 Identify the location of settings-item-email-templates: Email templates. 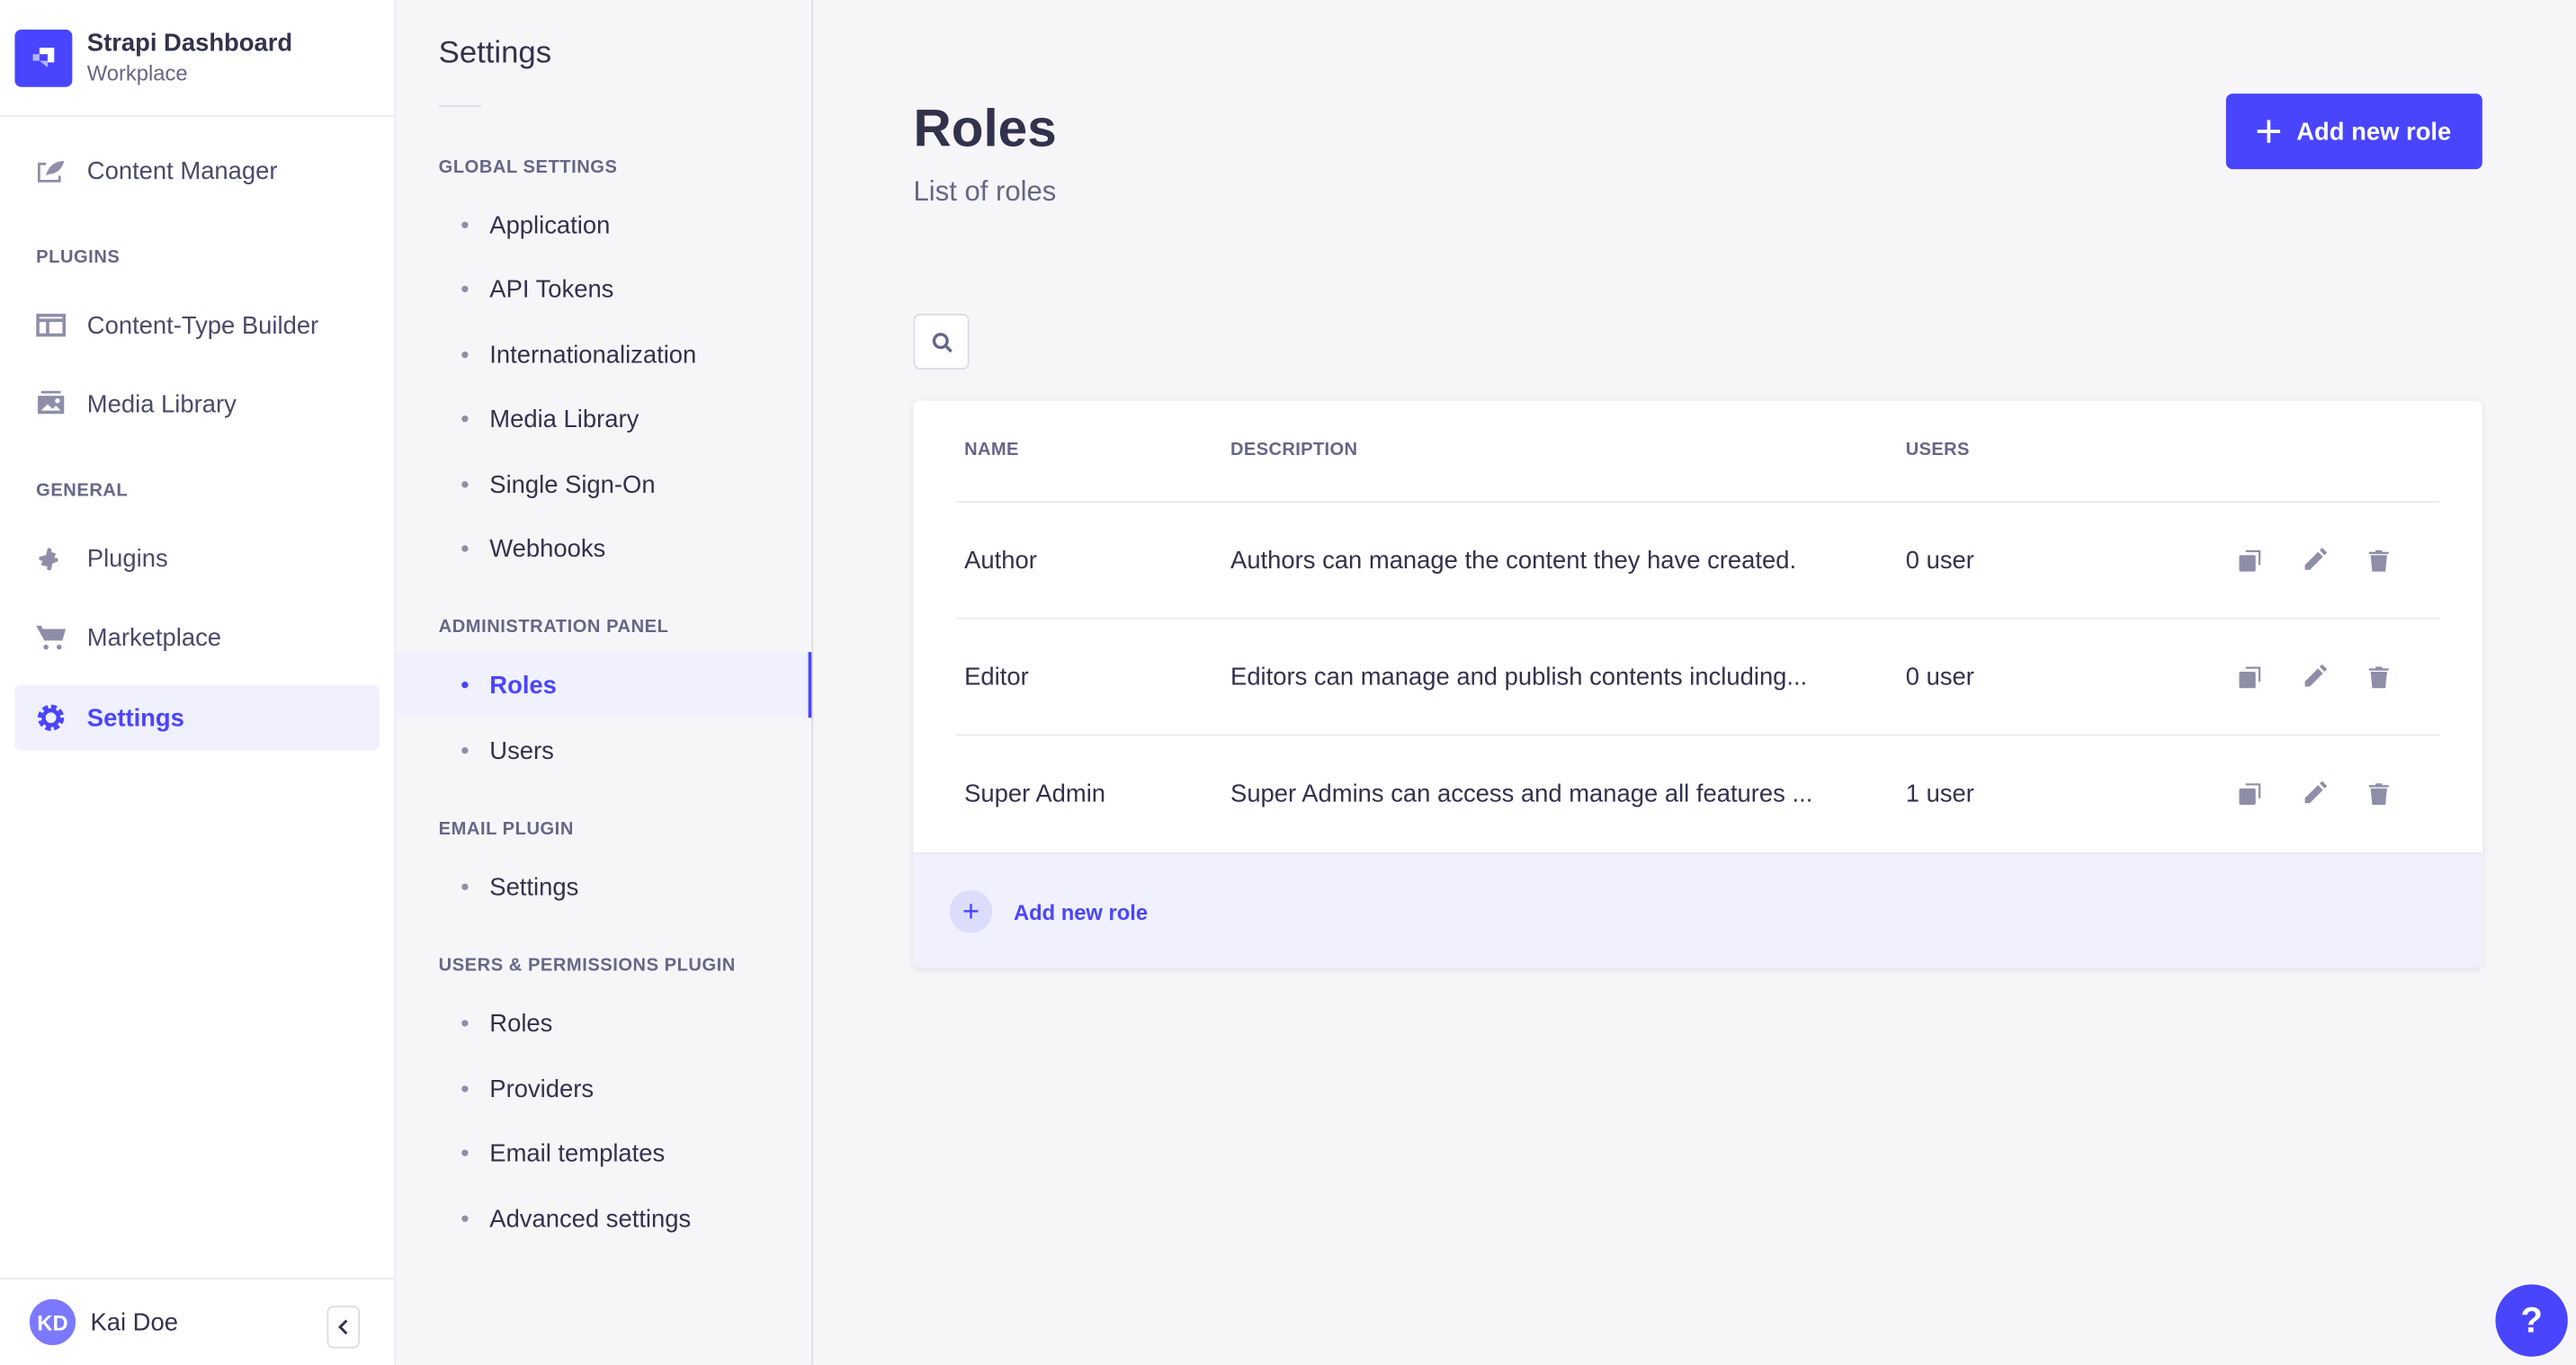
(603, 1153).